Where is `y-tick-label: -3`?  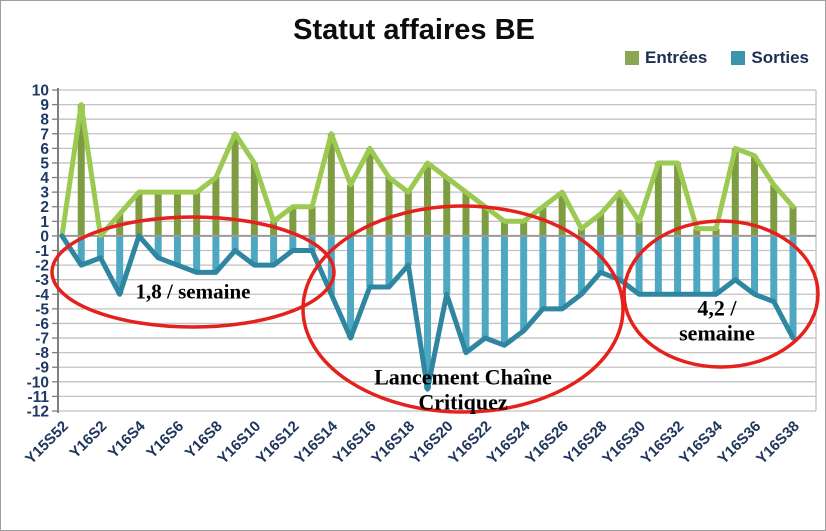
y-tick-label: -3 is located at coordinates (42, 280).